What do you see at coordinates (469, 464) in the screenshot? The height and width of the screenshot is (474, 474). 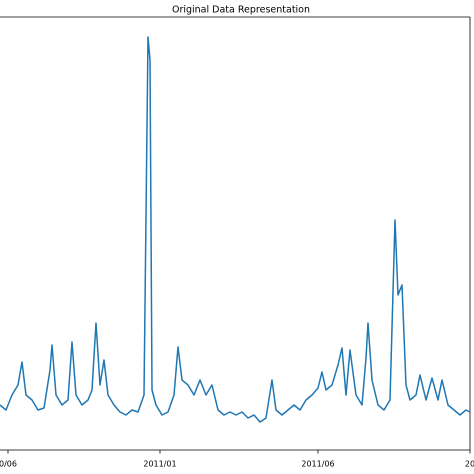 I see `x-tick-label: 20` at bounding box center [469, 464].